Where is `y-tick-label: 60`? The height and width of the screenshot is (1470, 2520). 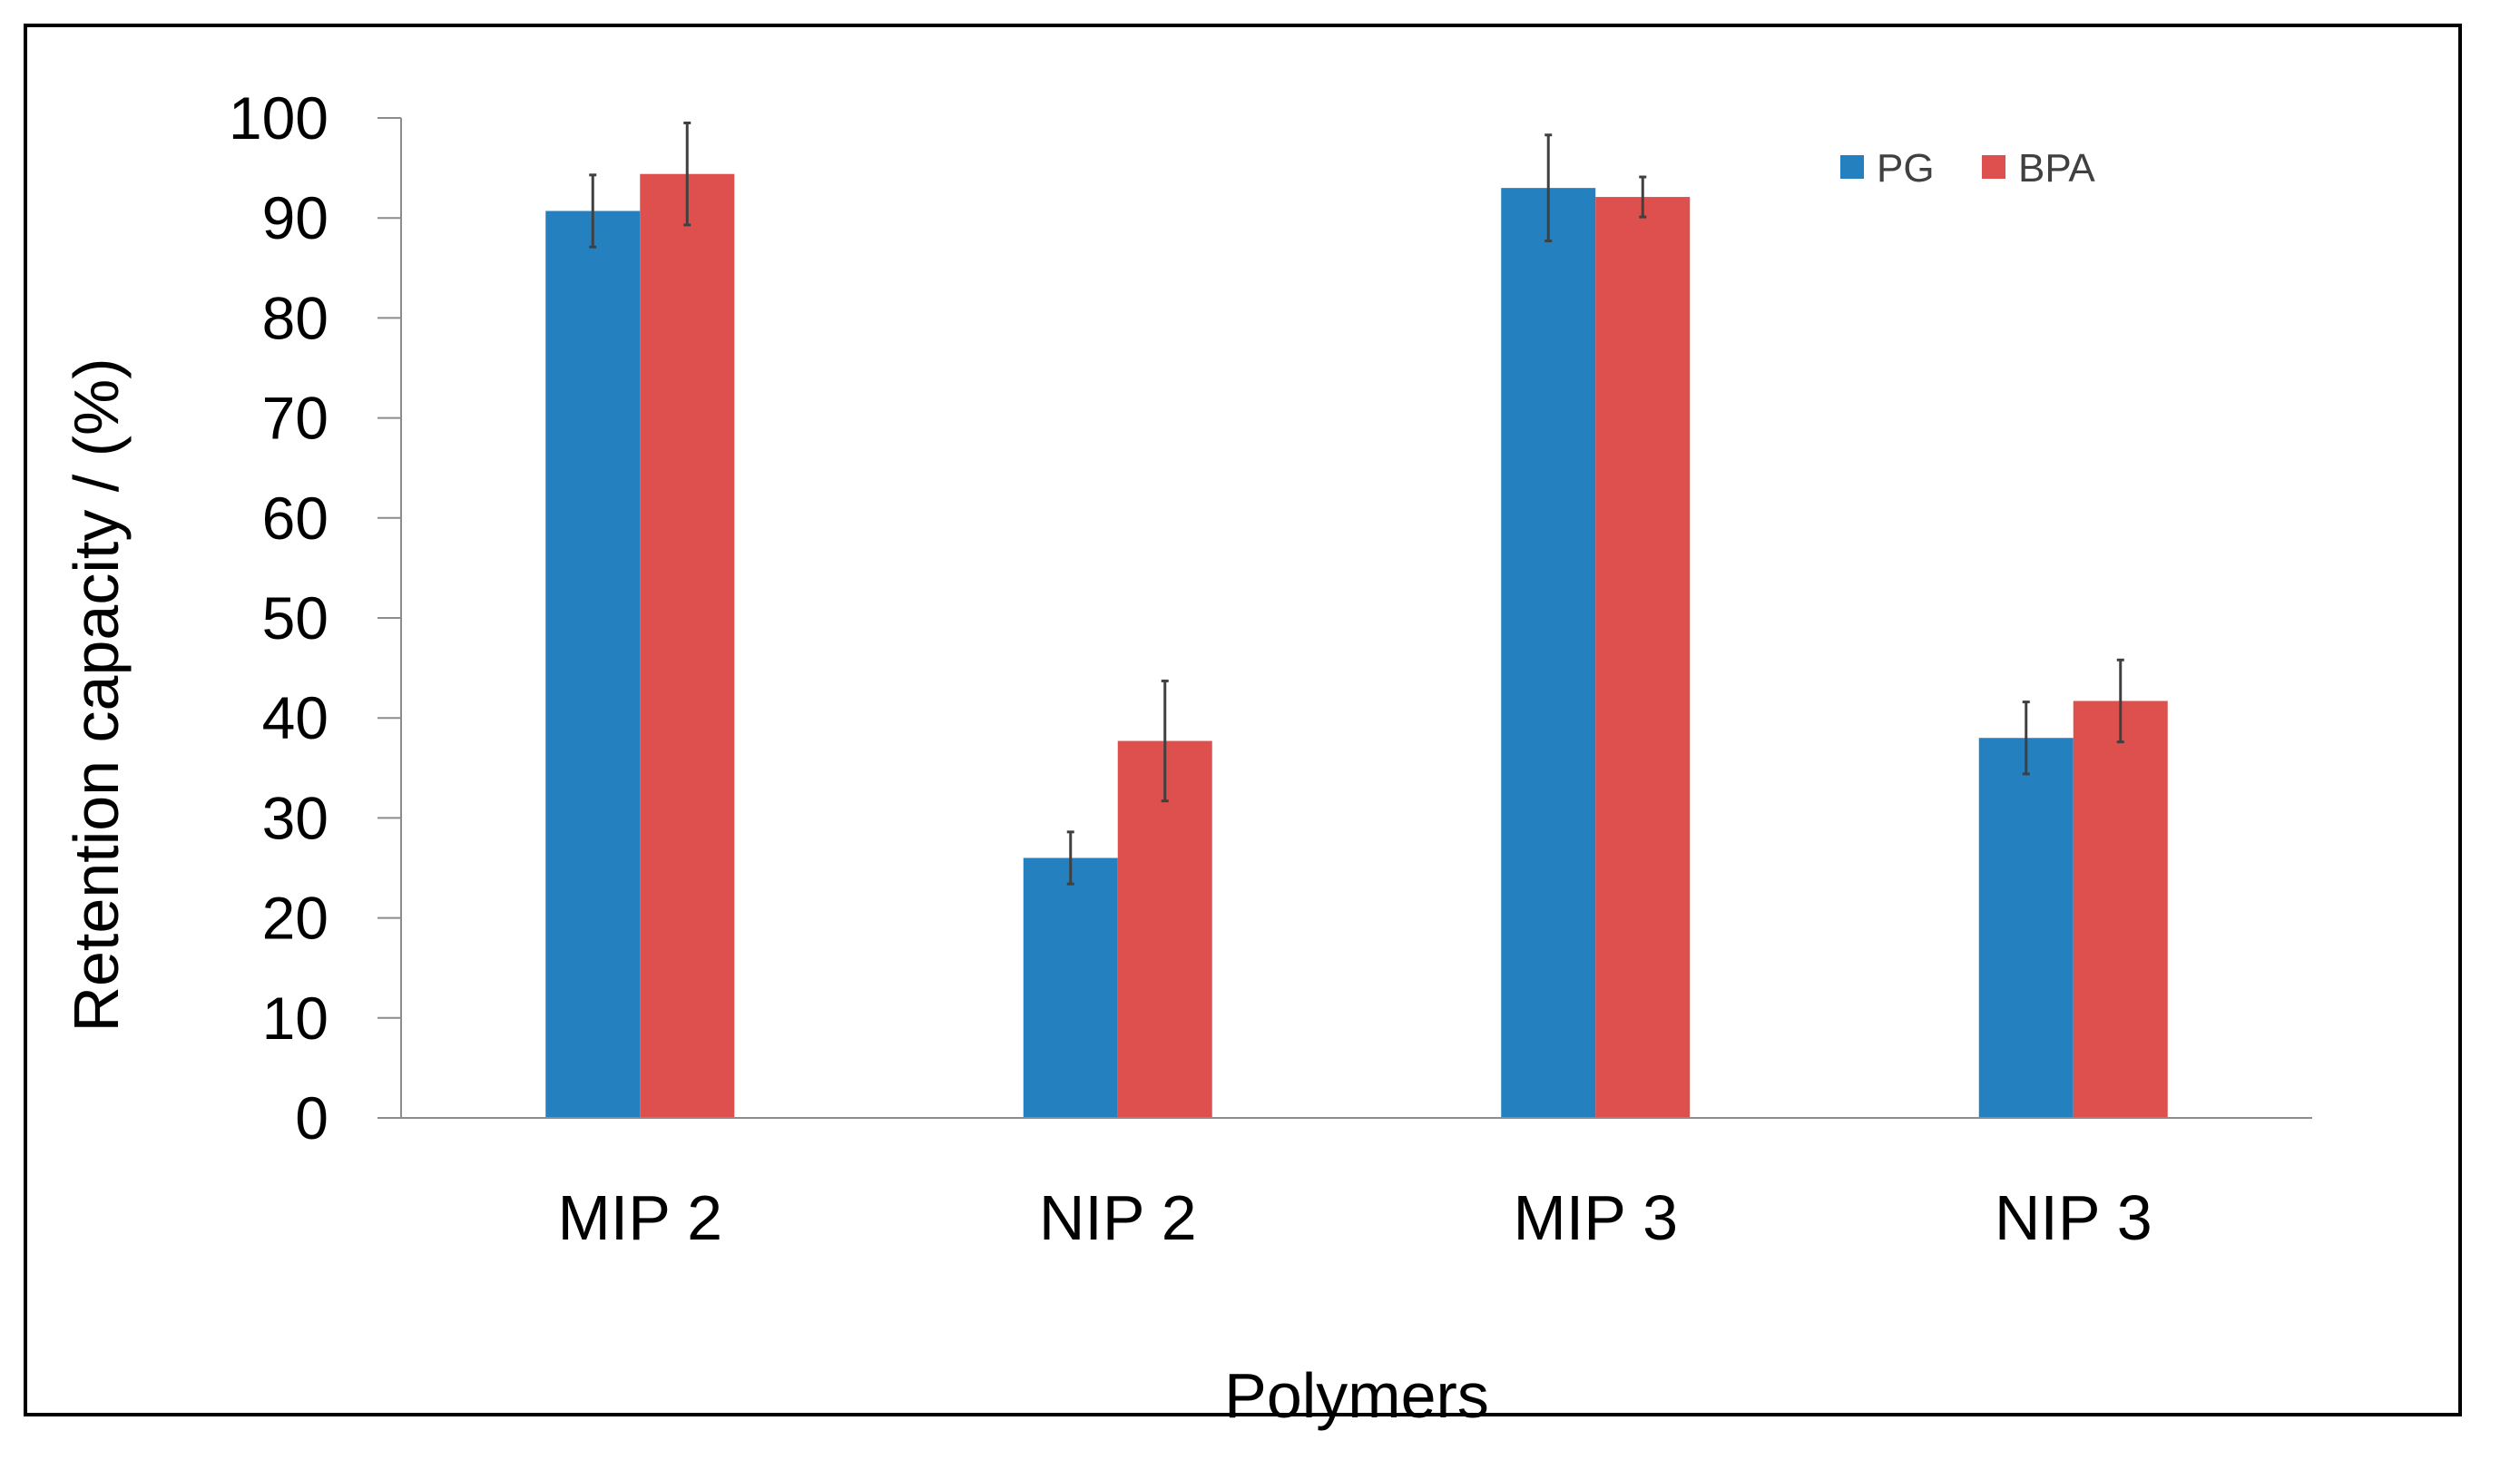 y-tick-label: 60 is located at coordinates (295, 518).